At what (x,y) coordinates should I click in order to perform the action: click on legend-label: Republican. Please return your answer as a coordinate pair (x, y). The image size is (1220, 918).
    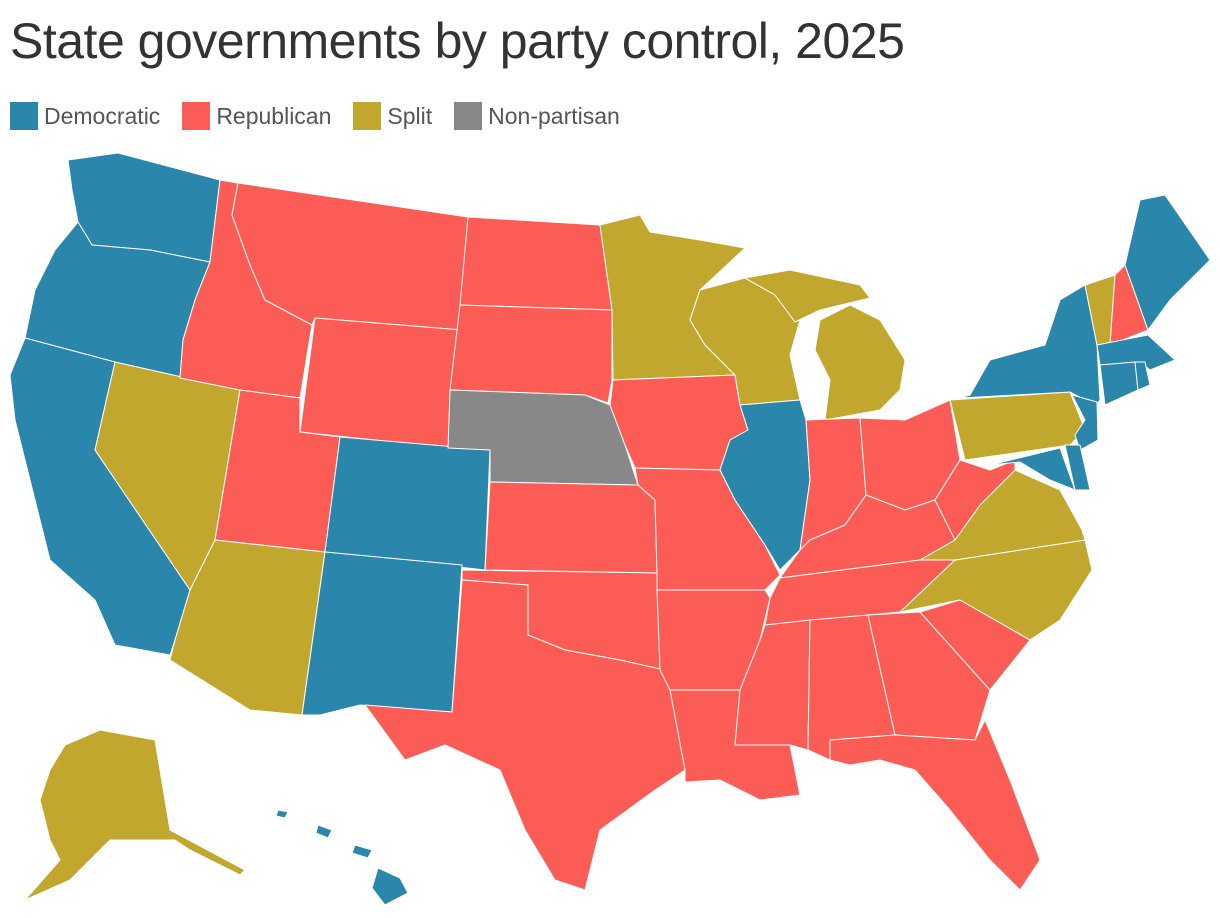
    Looking at the image, I should click on (274, 115).